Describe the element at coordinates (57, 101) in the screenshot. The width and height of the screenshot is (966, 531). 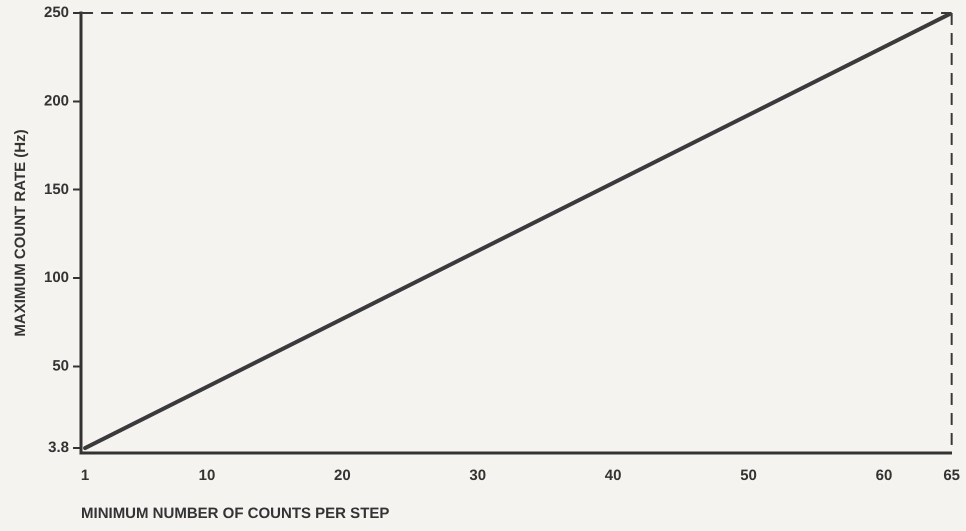
I see `y-tick-label: 200` at that location.